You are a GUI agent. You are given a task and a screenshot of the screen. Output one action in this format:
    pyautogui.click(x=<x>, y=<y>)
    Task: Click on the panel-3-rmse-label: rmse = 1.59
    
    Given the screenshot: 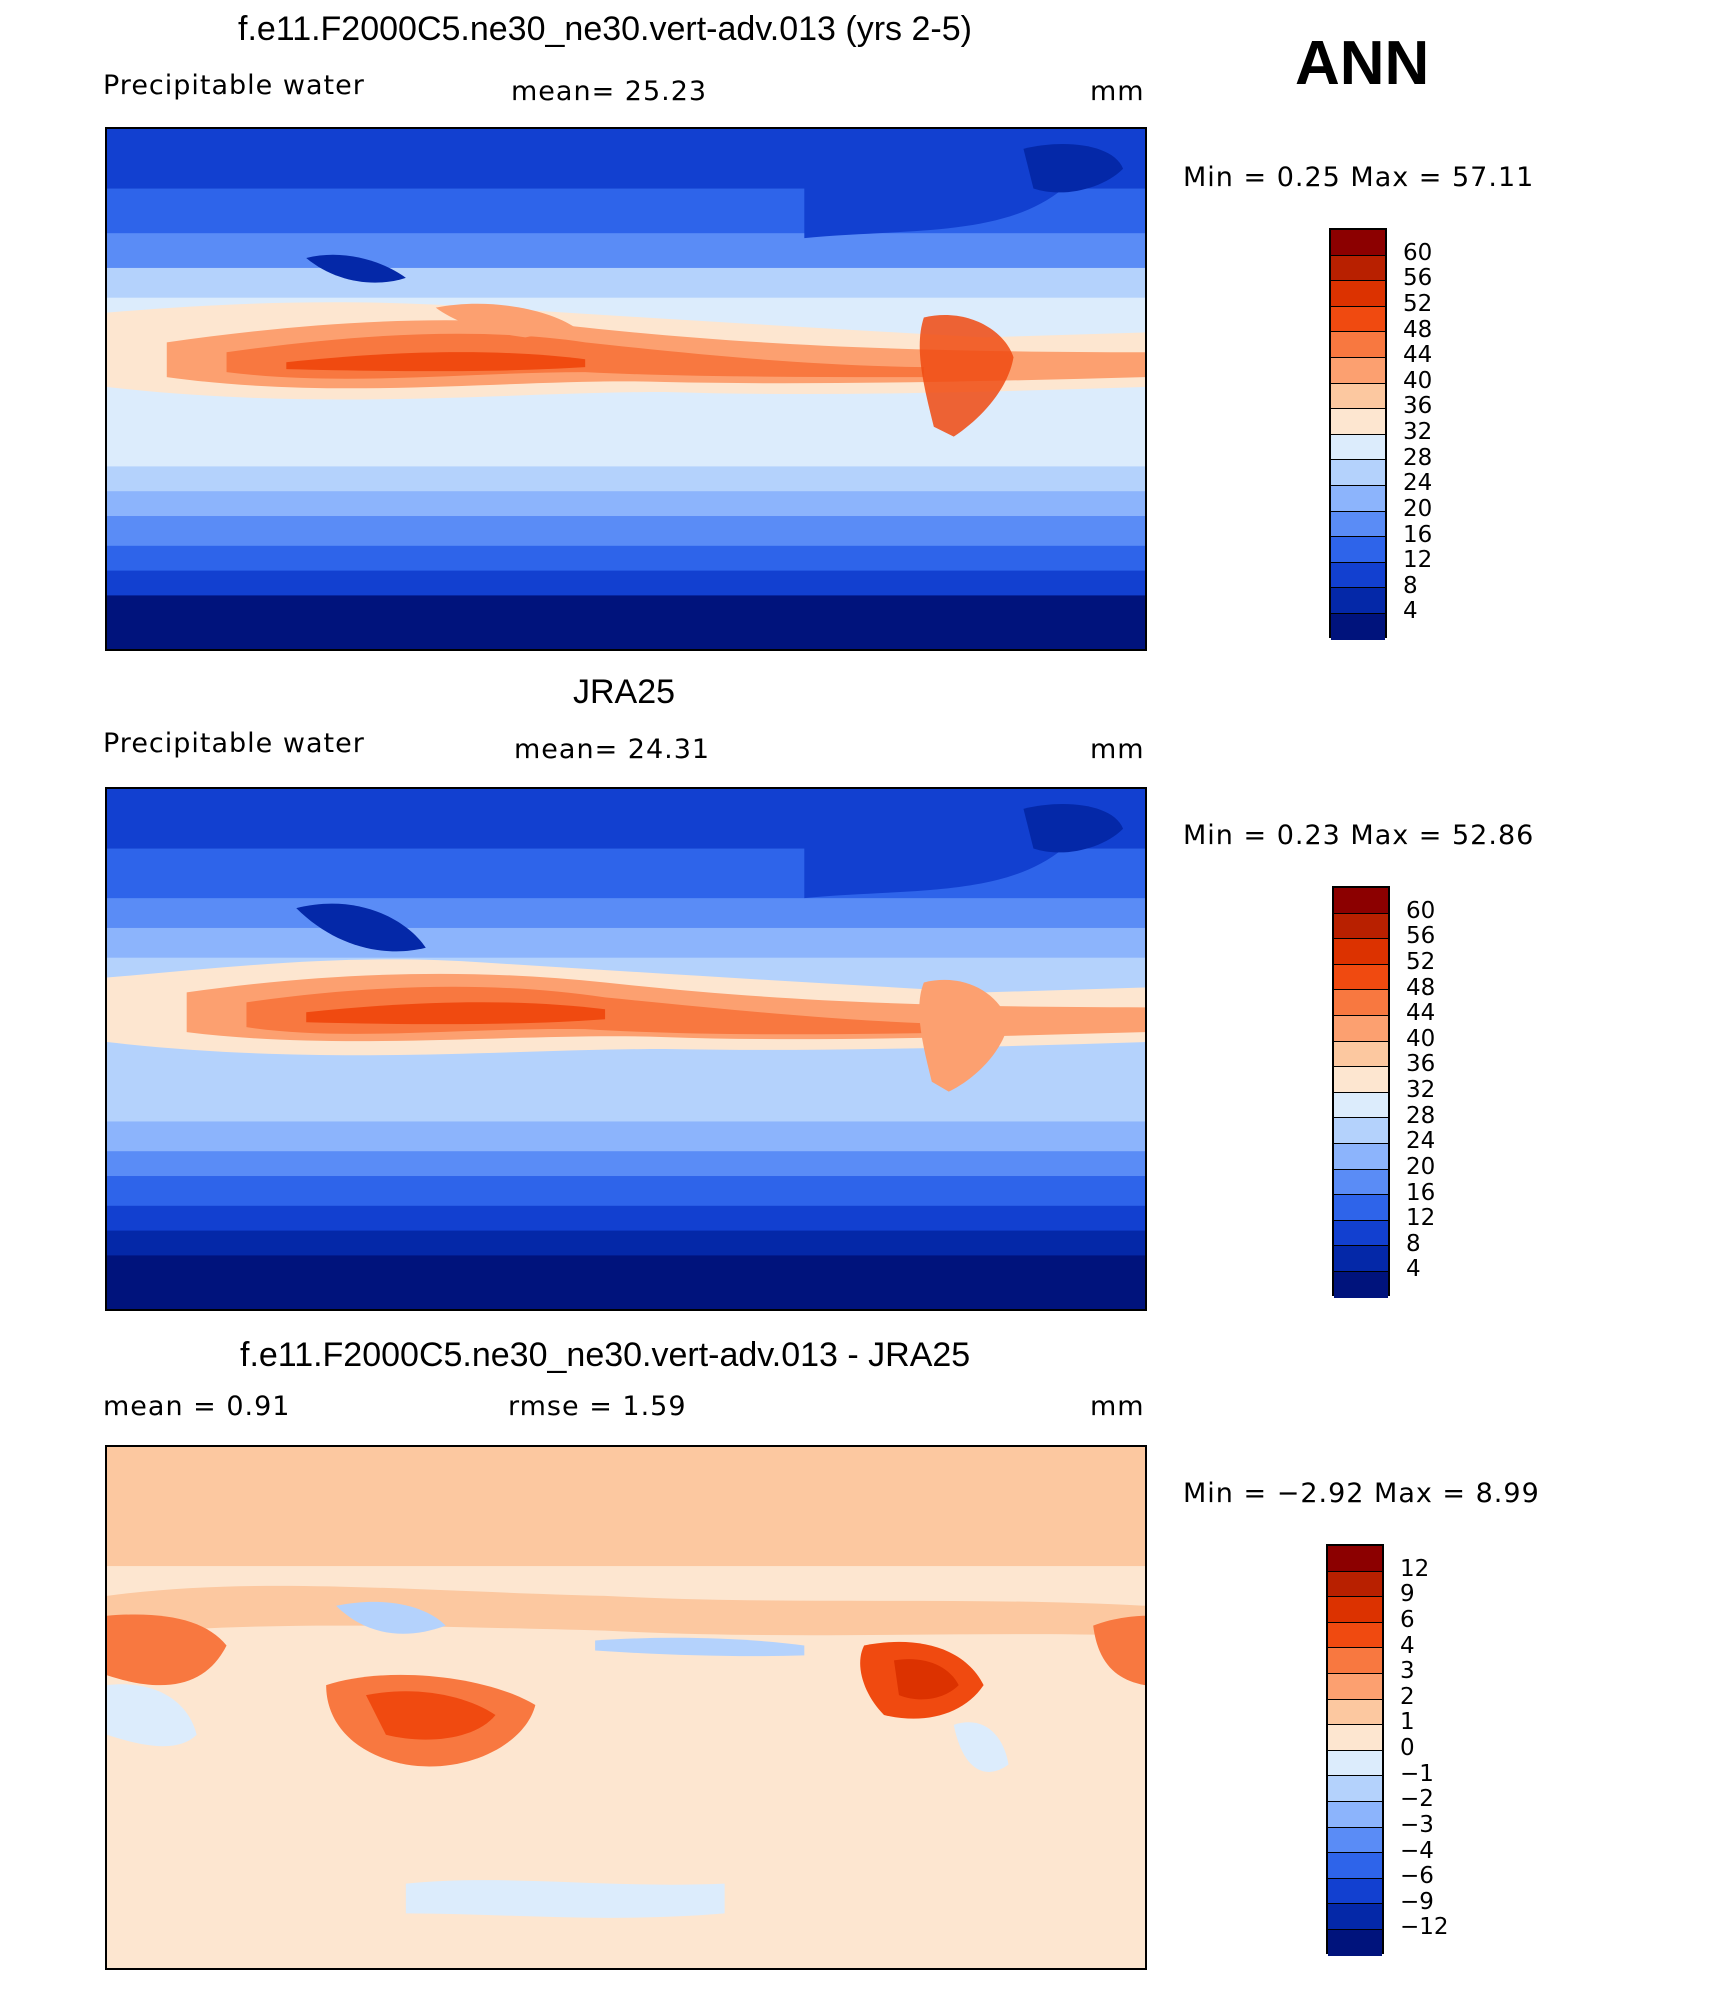 What is the action you would take?
    pyautogui.click(x=597, y=1406)
    